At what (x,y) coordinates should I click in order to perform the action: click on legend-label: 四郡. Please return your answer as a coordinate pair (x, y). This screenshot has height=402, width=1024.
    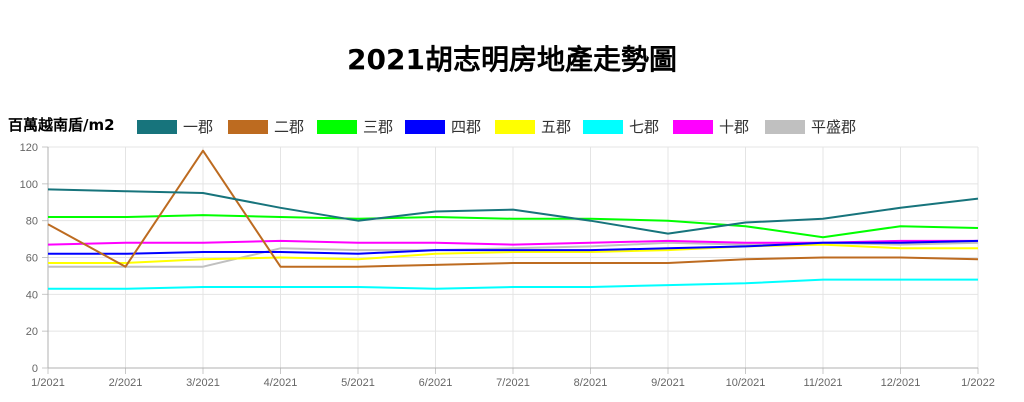
    Looking at the image, I should click on (466, 127).